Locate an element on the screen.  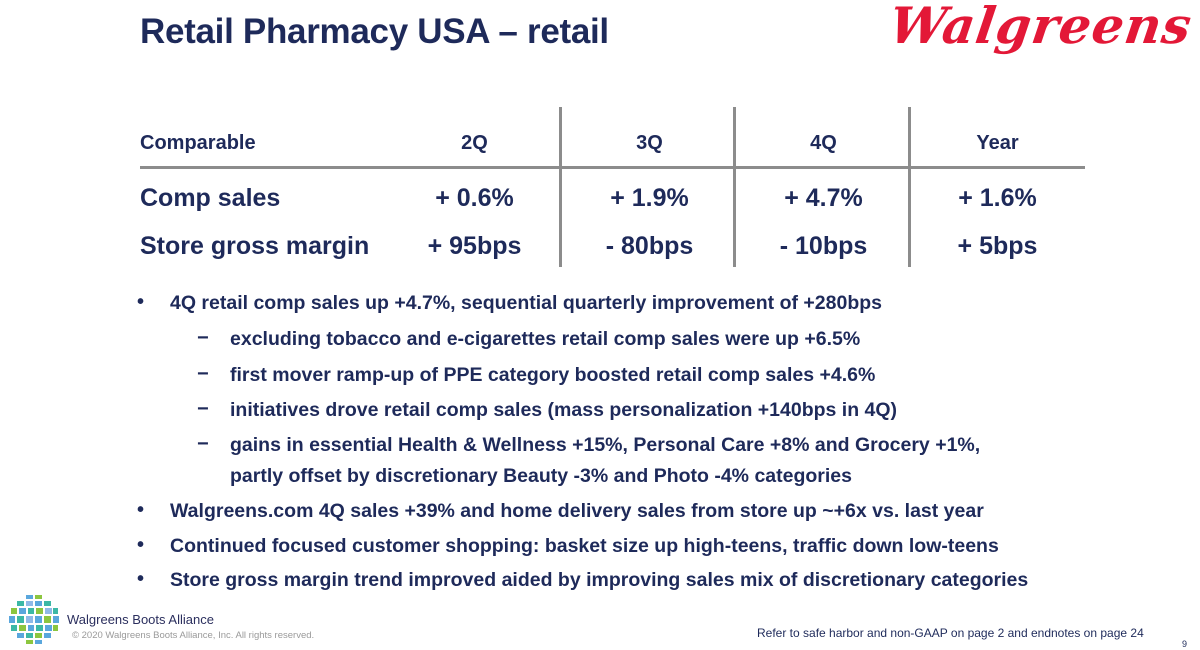
table-cell: + 0.6% is located at coordinates (474, 198).